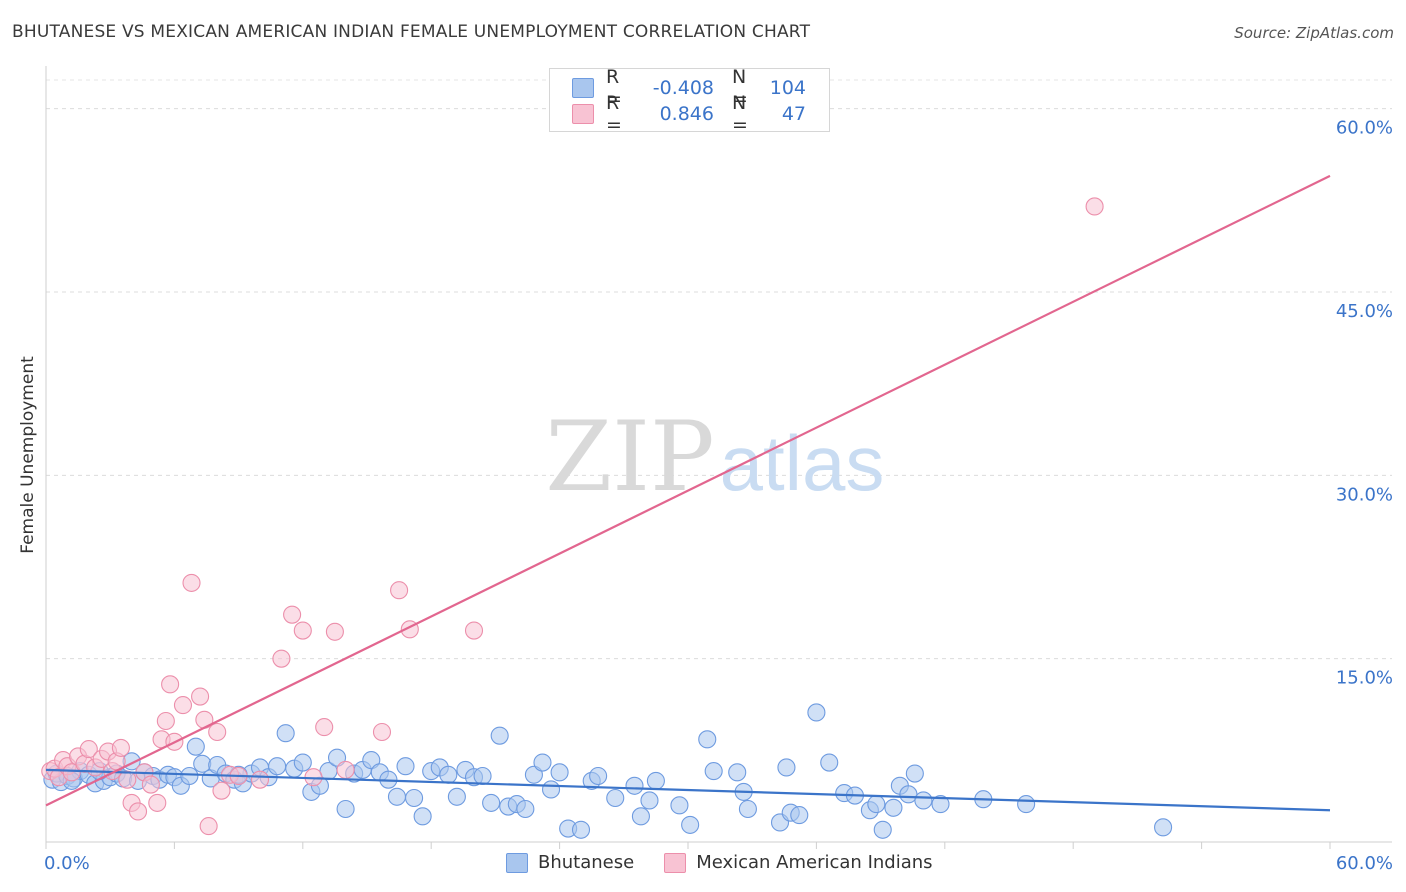 This screenshot has height=892, width=1406. I want to click on n-value: 47, so click(793, 114).